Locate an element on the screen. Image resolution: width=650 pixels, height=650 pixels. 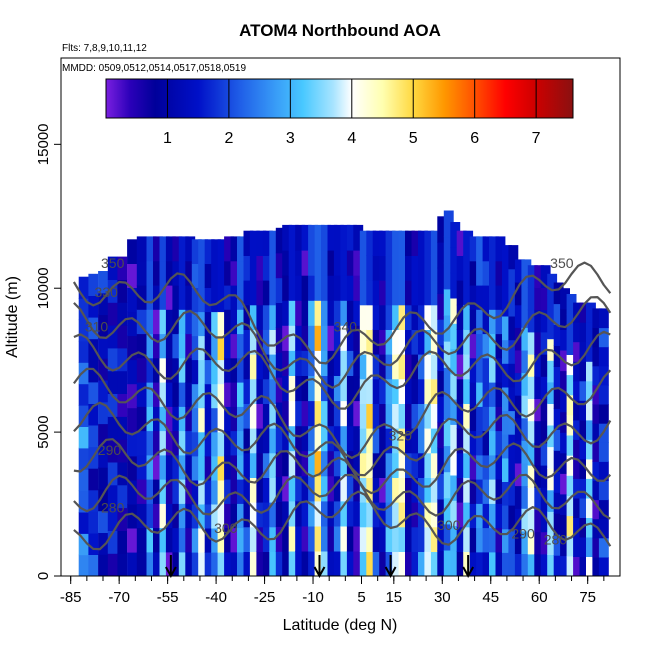
theta-contour-line is located at coordinates (342, 496).